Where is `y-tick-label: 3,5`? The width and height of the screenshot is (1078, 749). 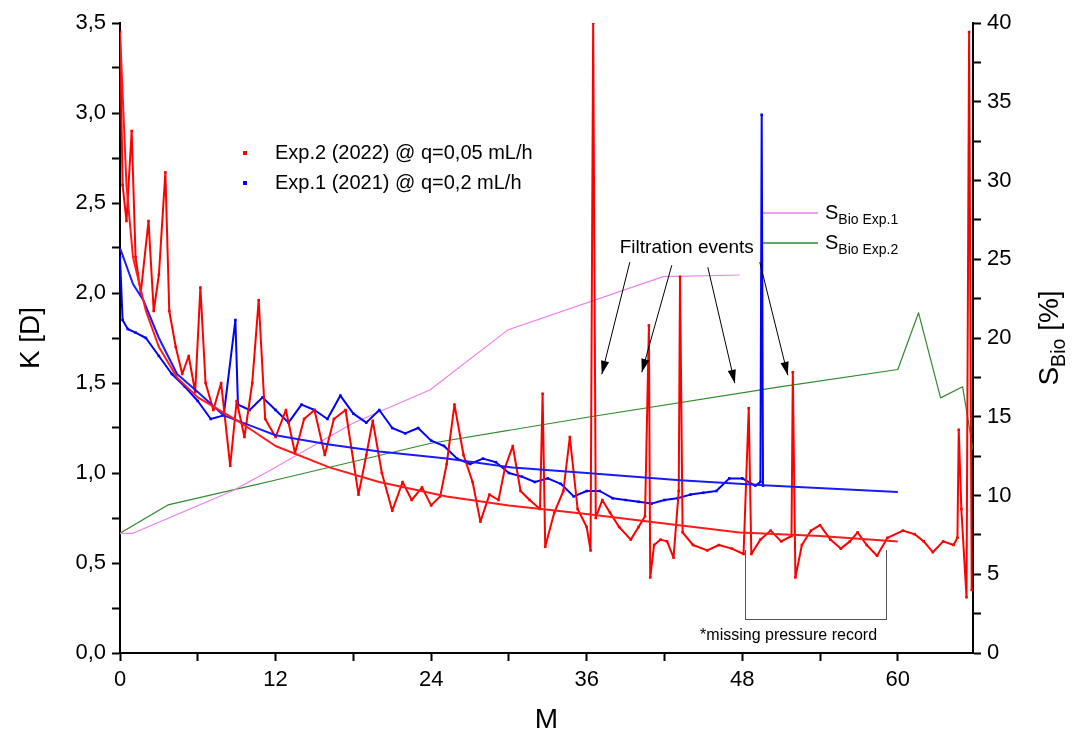
y-tick-label: 3,5 is located at coordinates (90, 22).